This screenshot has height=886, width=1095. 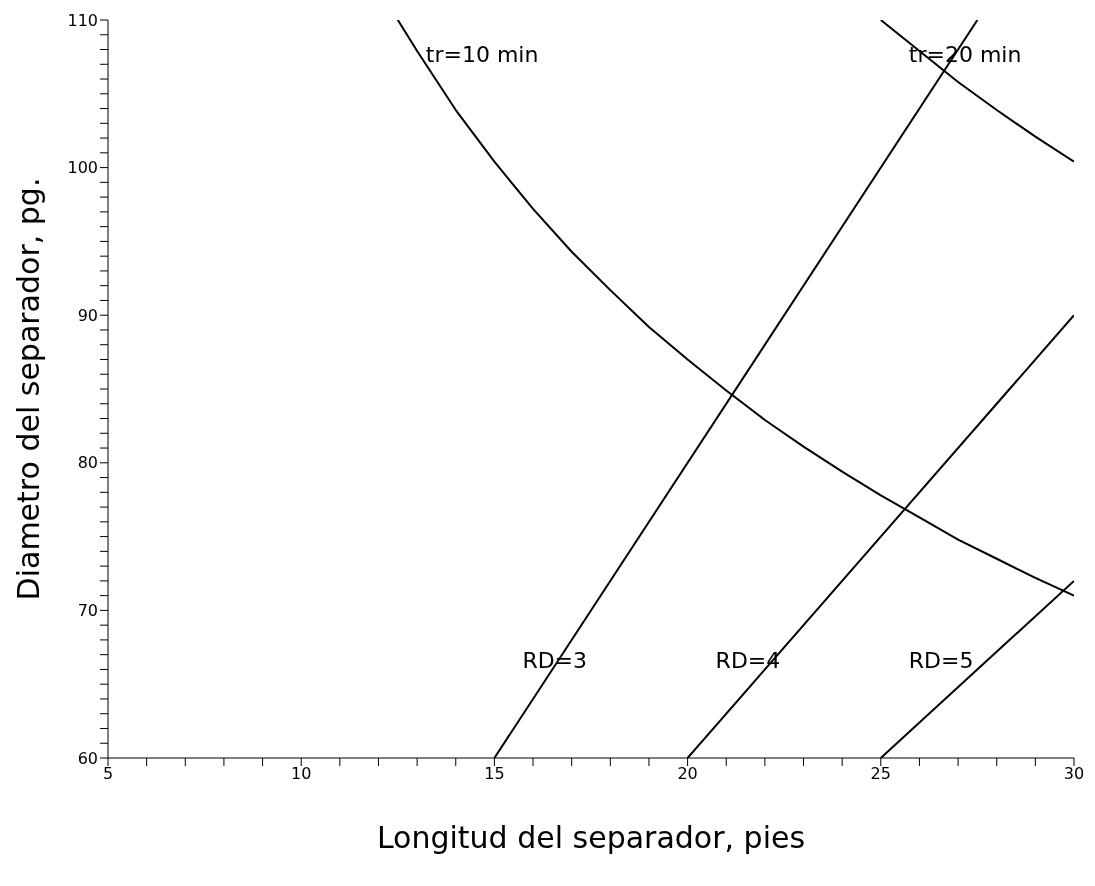 I want to click on y-tick-label: 70, so click(x=87, y=611).